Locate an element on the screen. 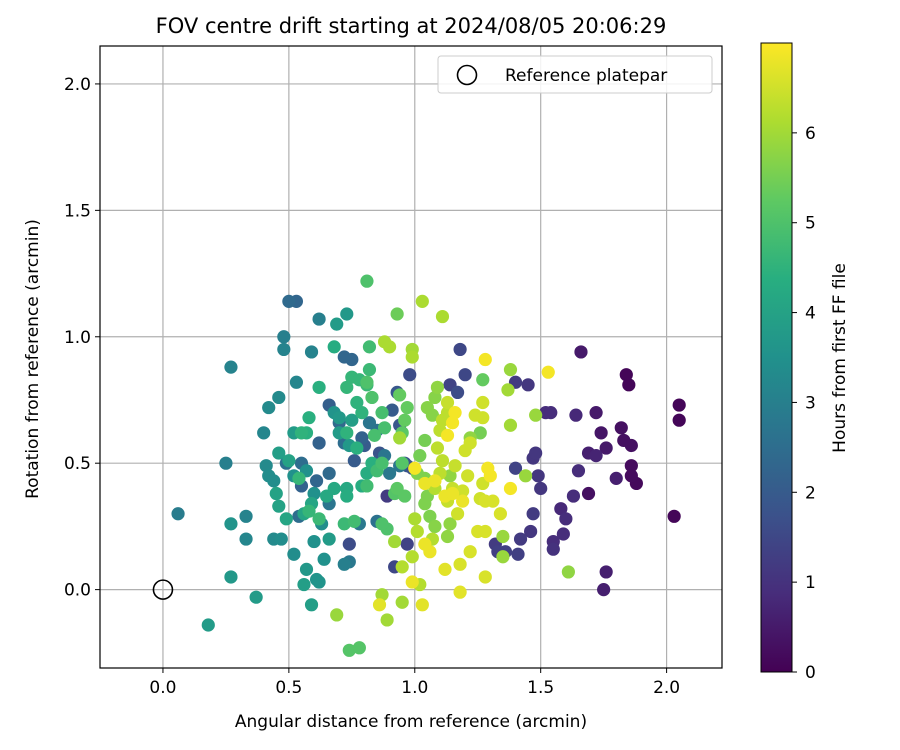 The width and height of the screenshot is (900, 750). x-tick-label: 1.0 is located at coordinates (414, 688).